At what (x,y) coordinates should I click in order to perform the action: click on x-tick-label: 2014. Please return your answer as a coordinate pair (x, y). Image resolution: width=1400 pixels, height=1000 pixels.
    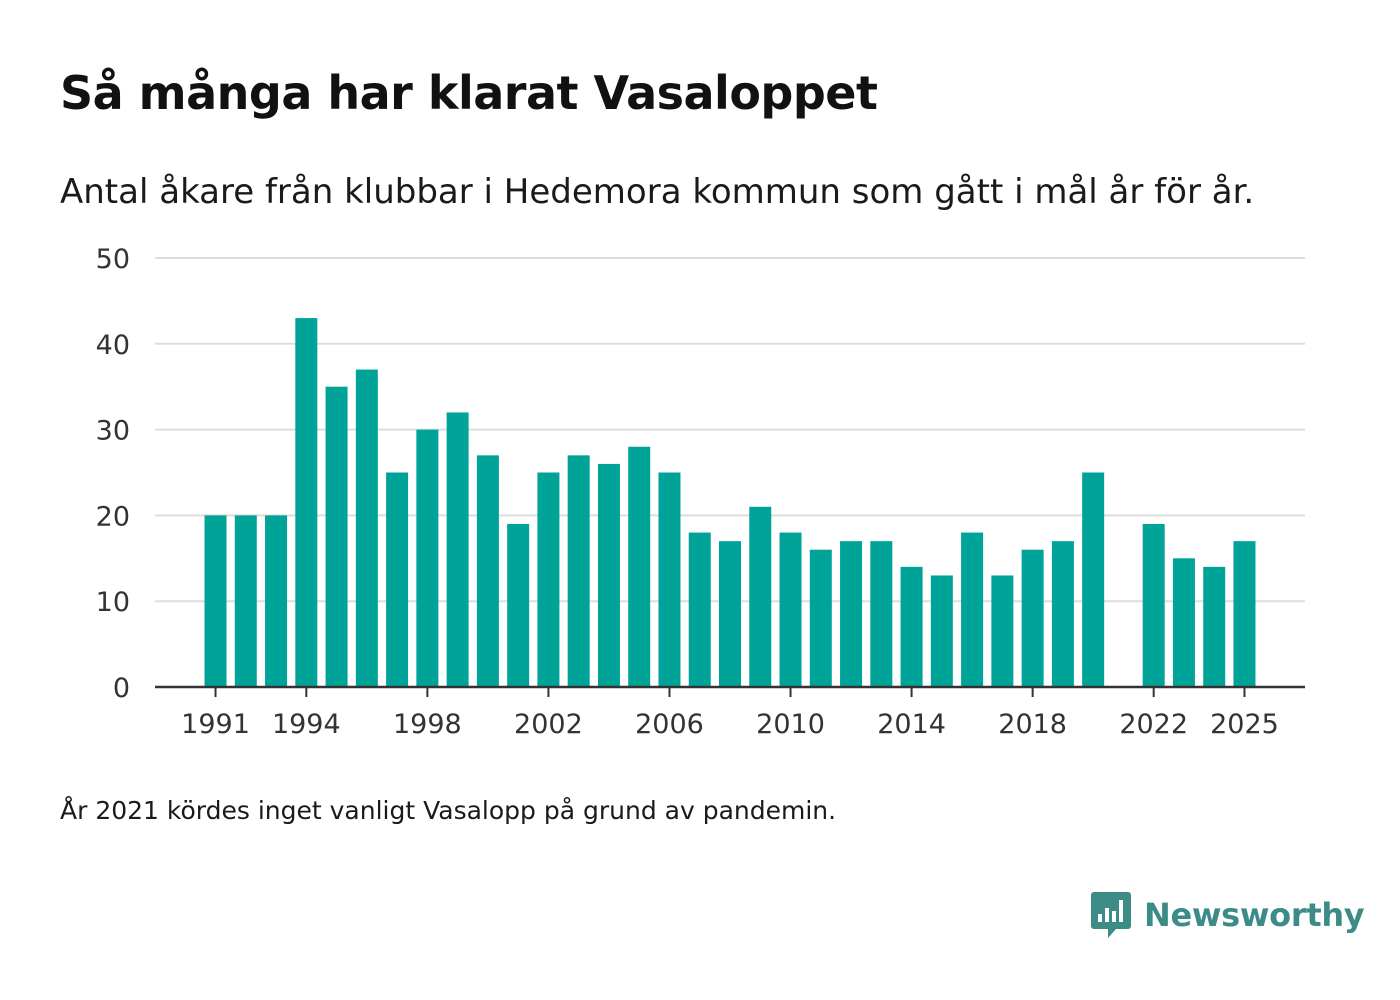
    Looking at the image, I should click on (911, 724).